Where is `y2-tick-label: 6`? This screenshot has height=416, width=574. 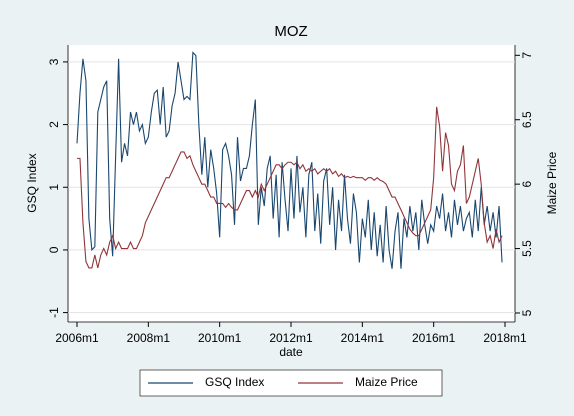
y2-tick-label: 6 is located at coordinates (527, 183).